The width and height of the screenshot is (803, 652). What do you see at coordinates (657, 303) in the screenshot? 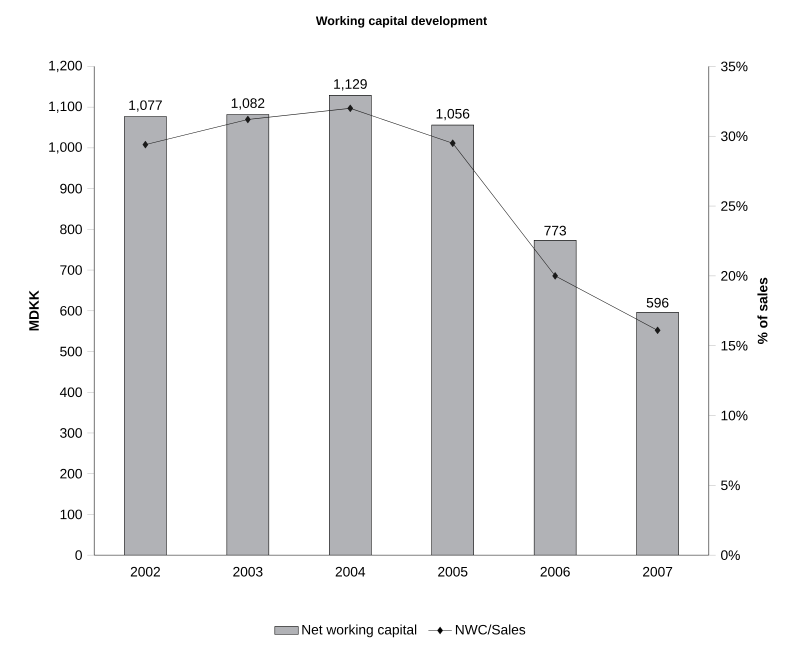
I see `data-label: 596` at bounding box center [657, 303].